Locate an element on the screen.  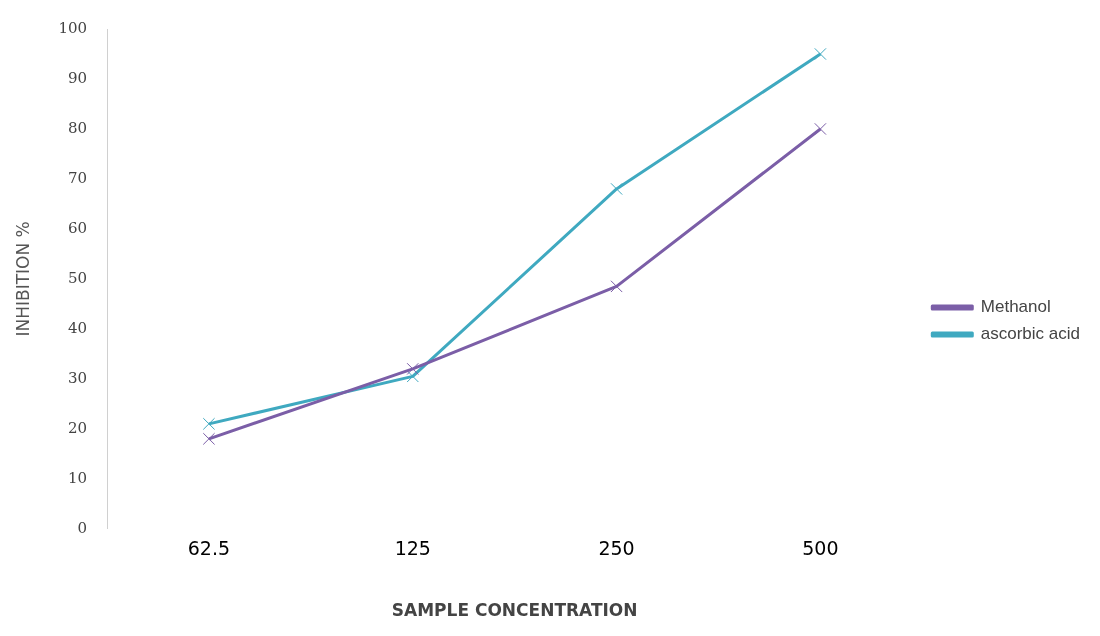
x-tick-label: 62.5 is located at coordinates (209, 548).